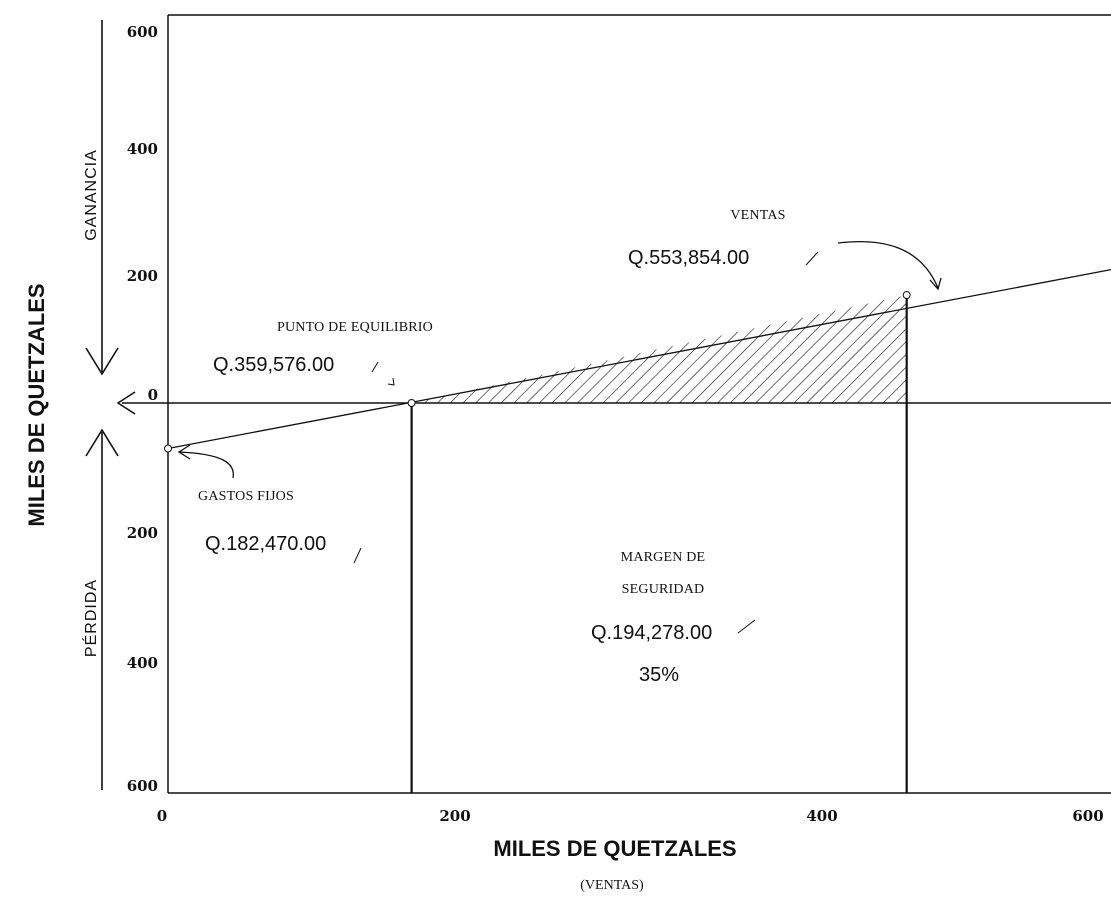  What do you see at coordinates (906, 295) in the screenshot?
I see `point-ventas` at bounding box center [906, 295].